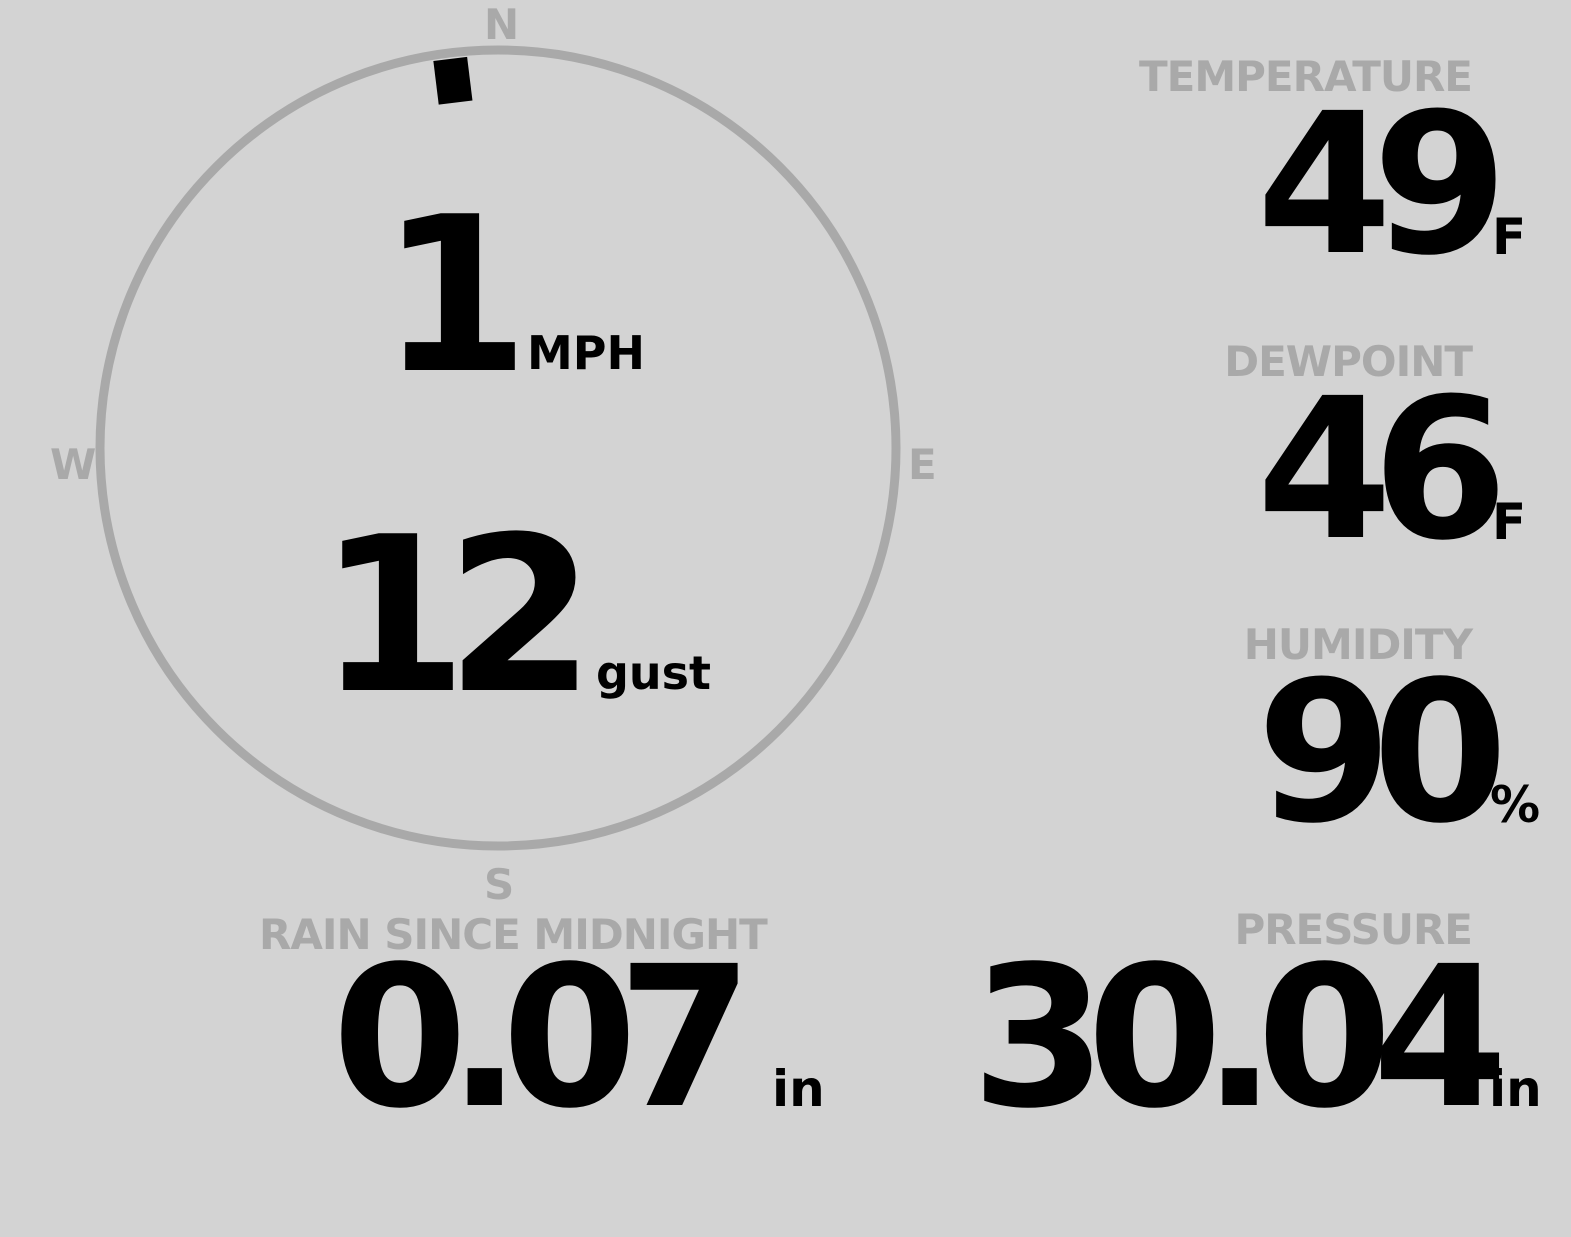 This screenshot has width=1571, height=1237. I want to click on humidity-value: 90, so click(1382, 752).